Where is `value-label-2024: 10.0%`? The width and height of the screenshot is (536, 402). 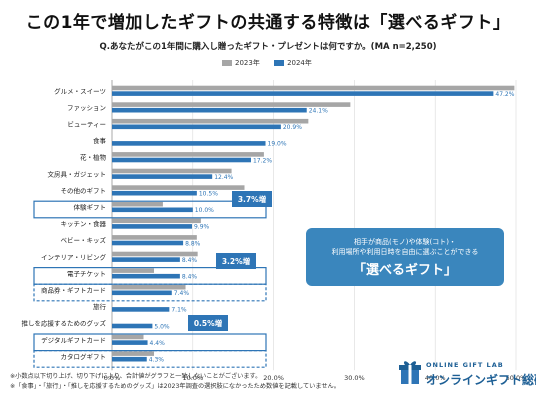
value-label-2024: 10.0% is located at coordinates (204, 210).